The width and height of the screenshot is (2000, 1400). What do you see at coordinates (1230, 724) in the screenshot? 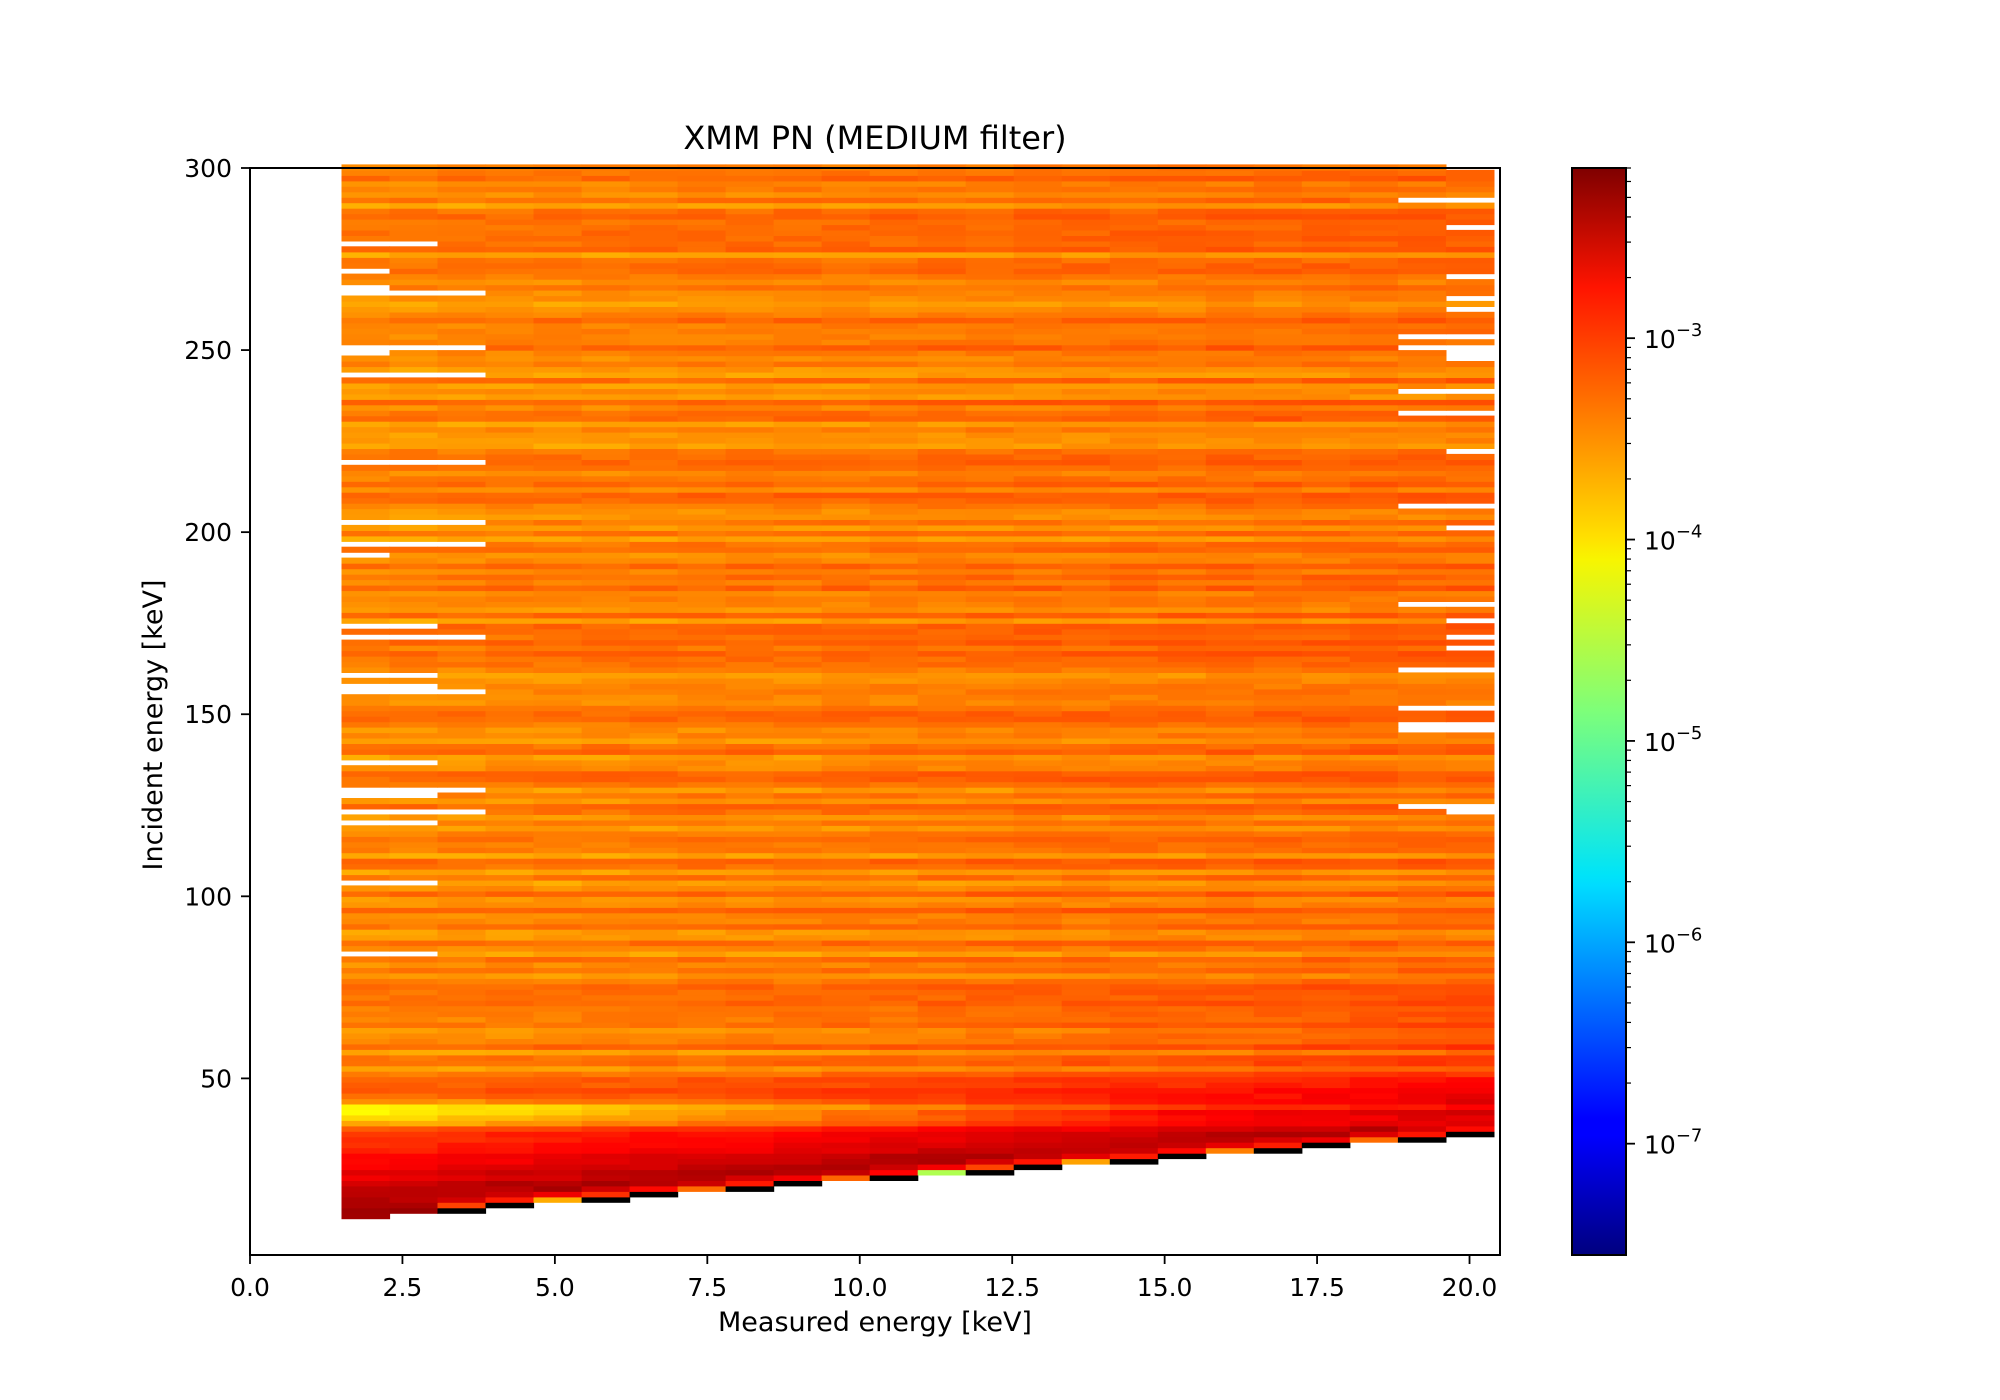
I see `heatmap-cell-1977` at bounding box center [1230, 724].